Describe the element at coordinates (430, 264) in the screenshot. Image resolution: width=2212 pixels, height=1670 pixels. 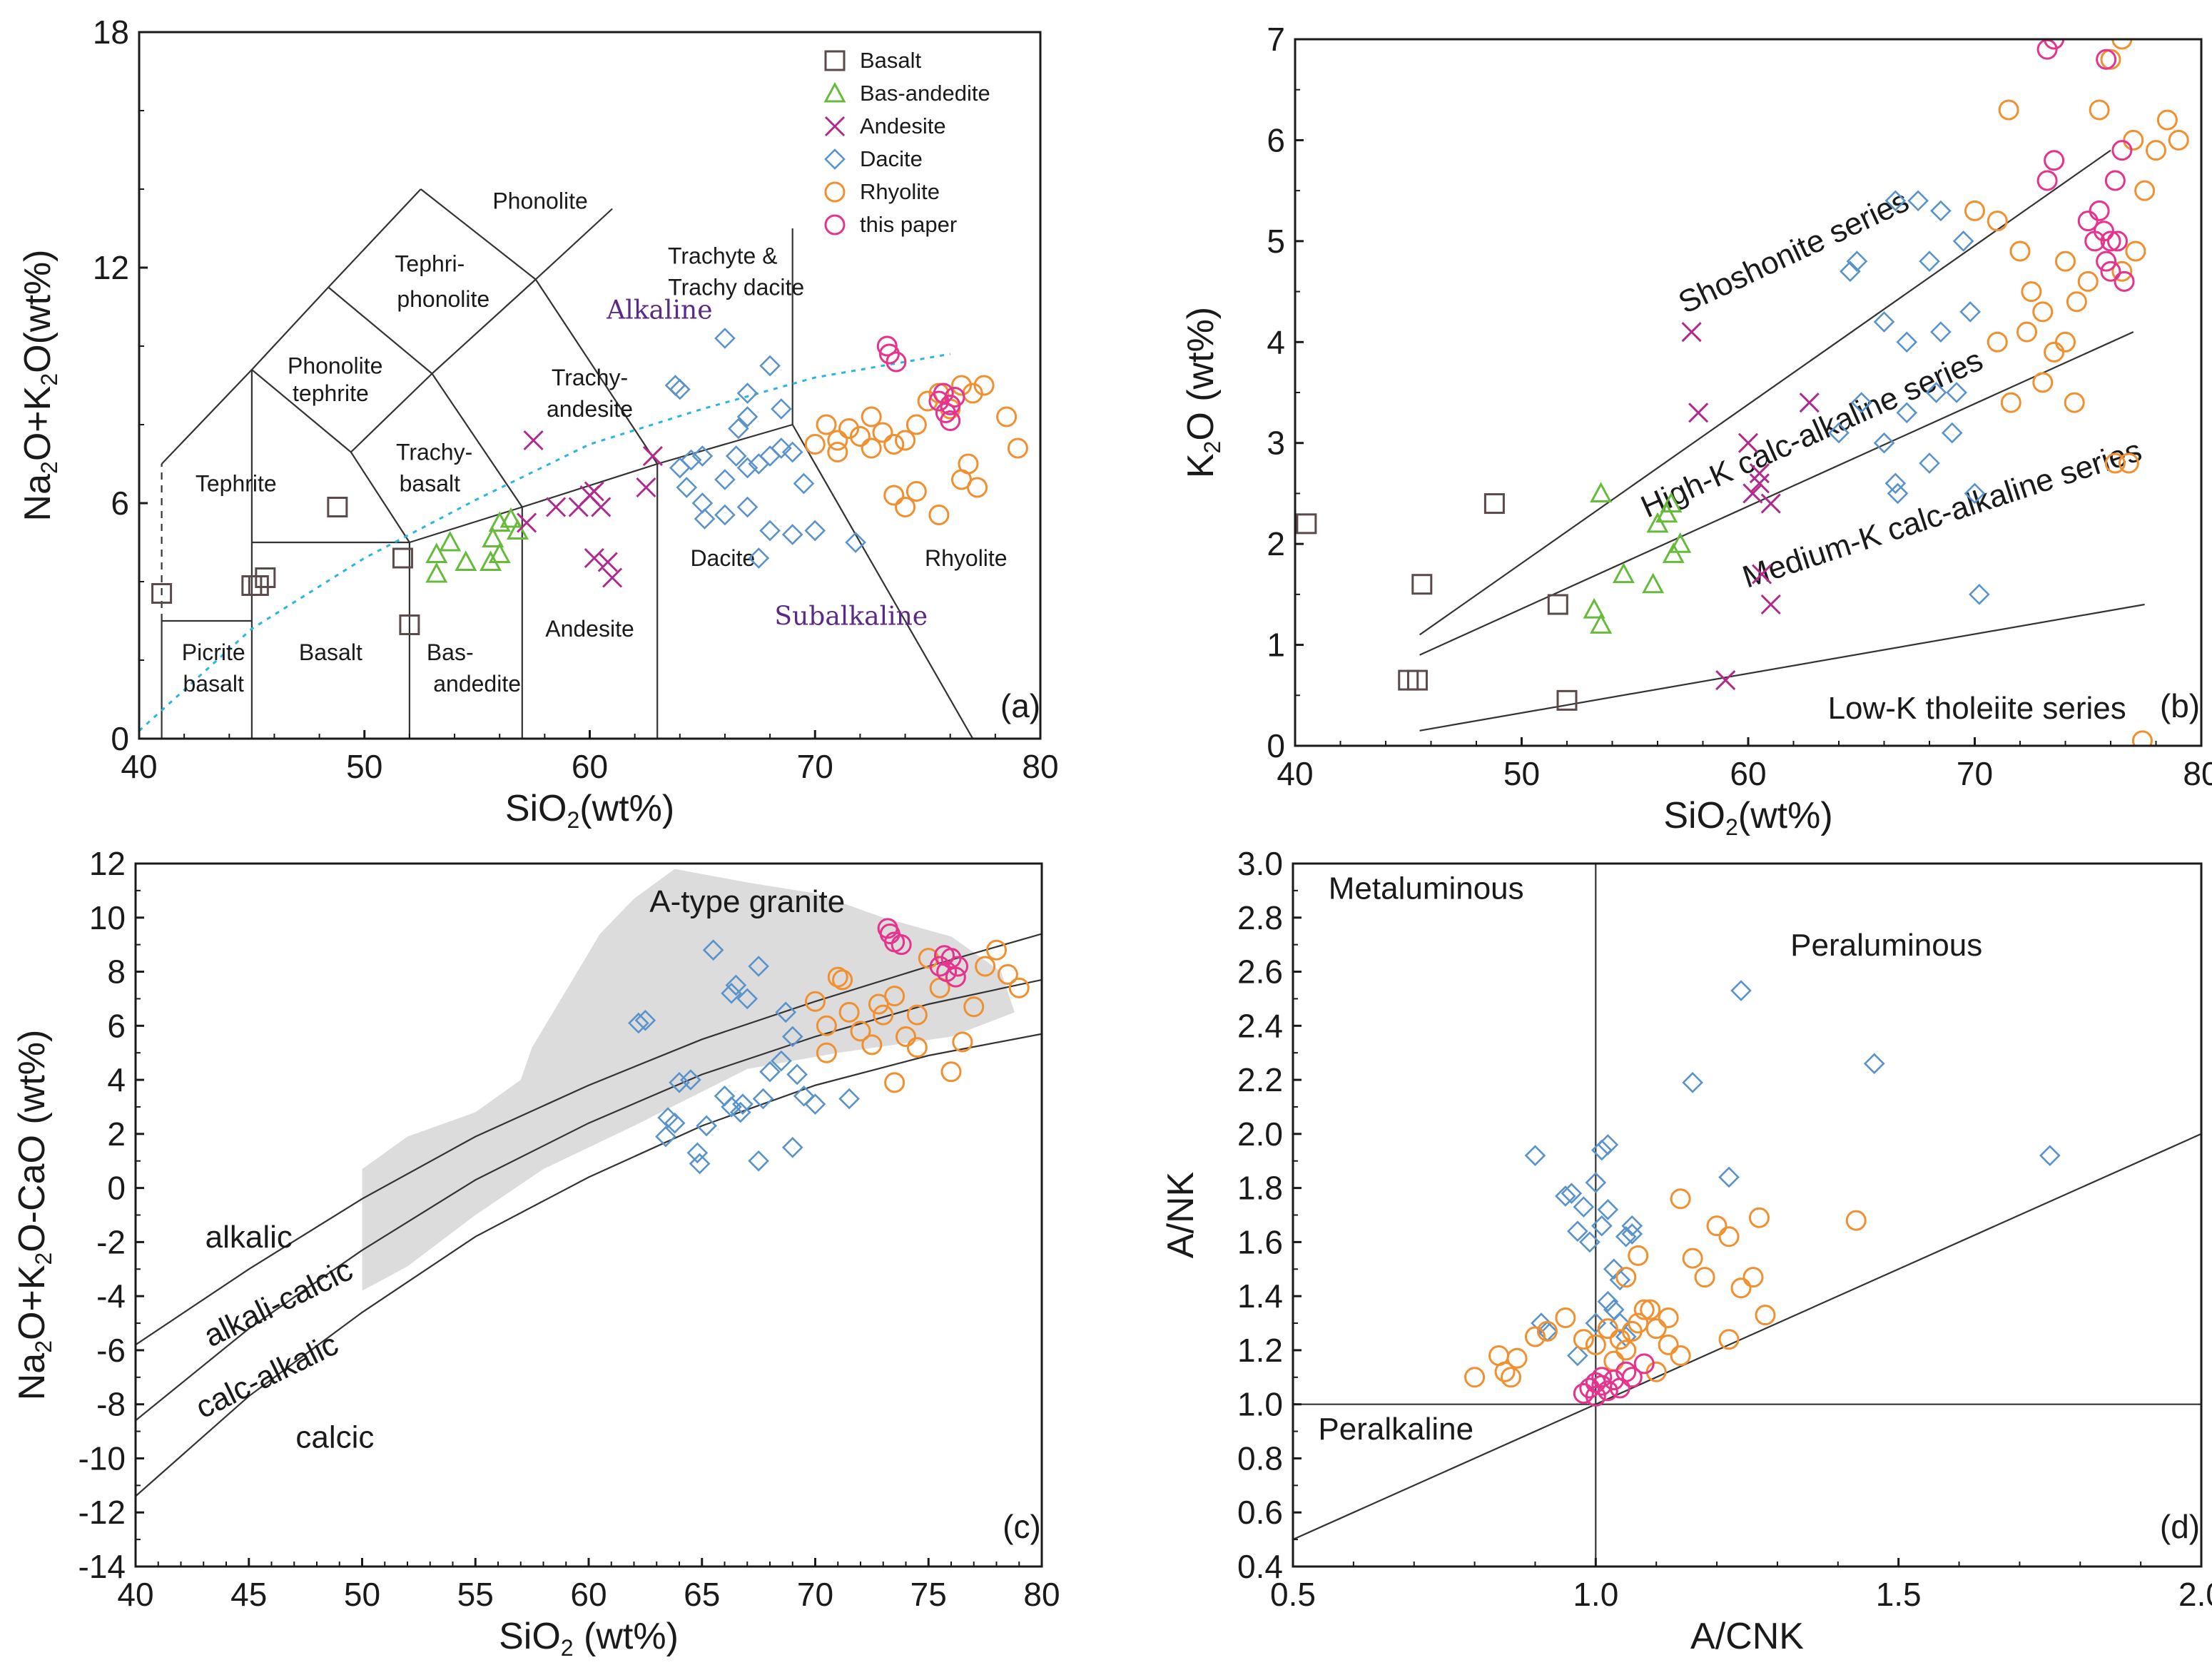
I see `field-label: Tephri-` at that location.